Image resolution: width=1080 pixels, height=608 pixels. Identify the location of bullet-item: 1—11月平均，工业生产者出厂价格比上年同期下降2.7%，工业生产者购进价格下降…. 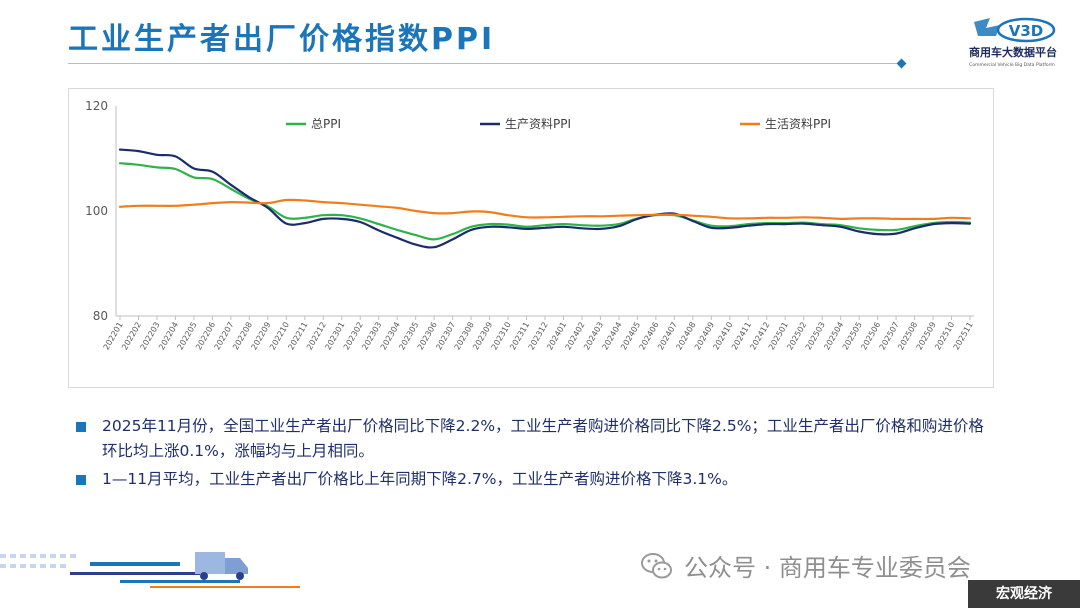
(536, 479).